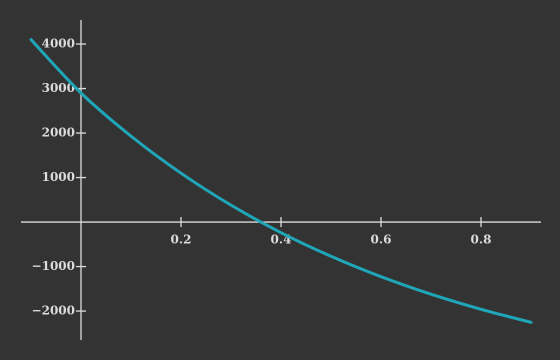 The height and width of the screenshot is (360, 560). I want to click on x-tick-label: 0.2, so click(181, 240).